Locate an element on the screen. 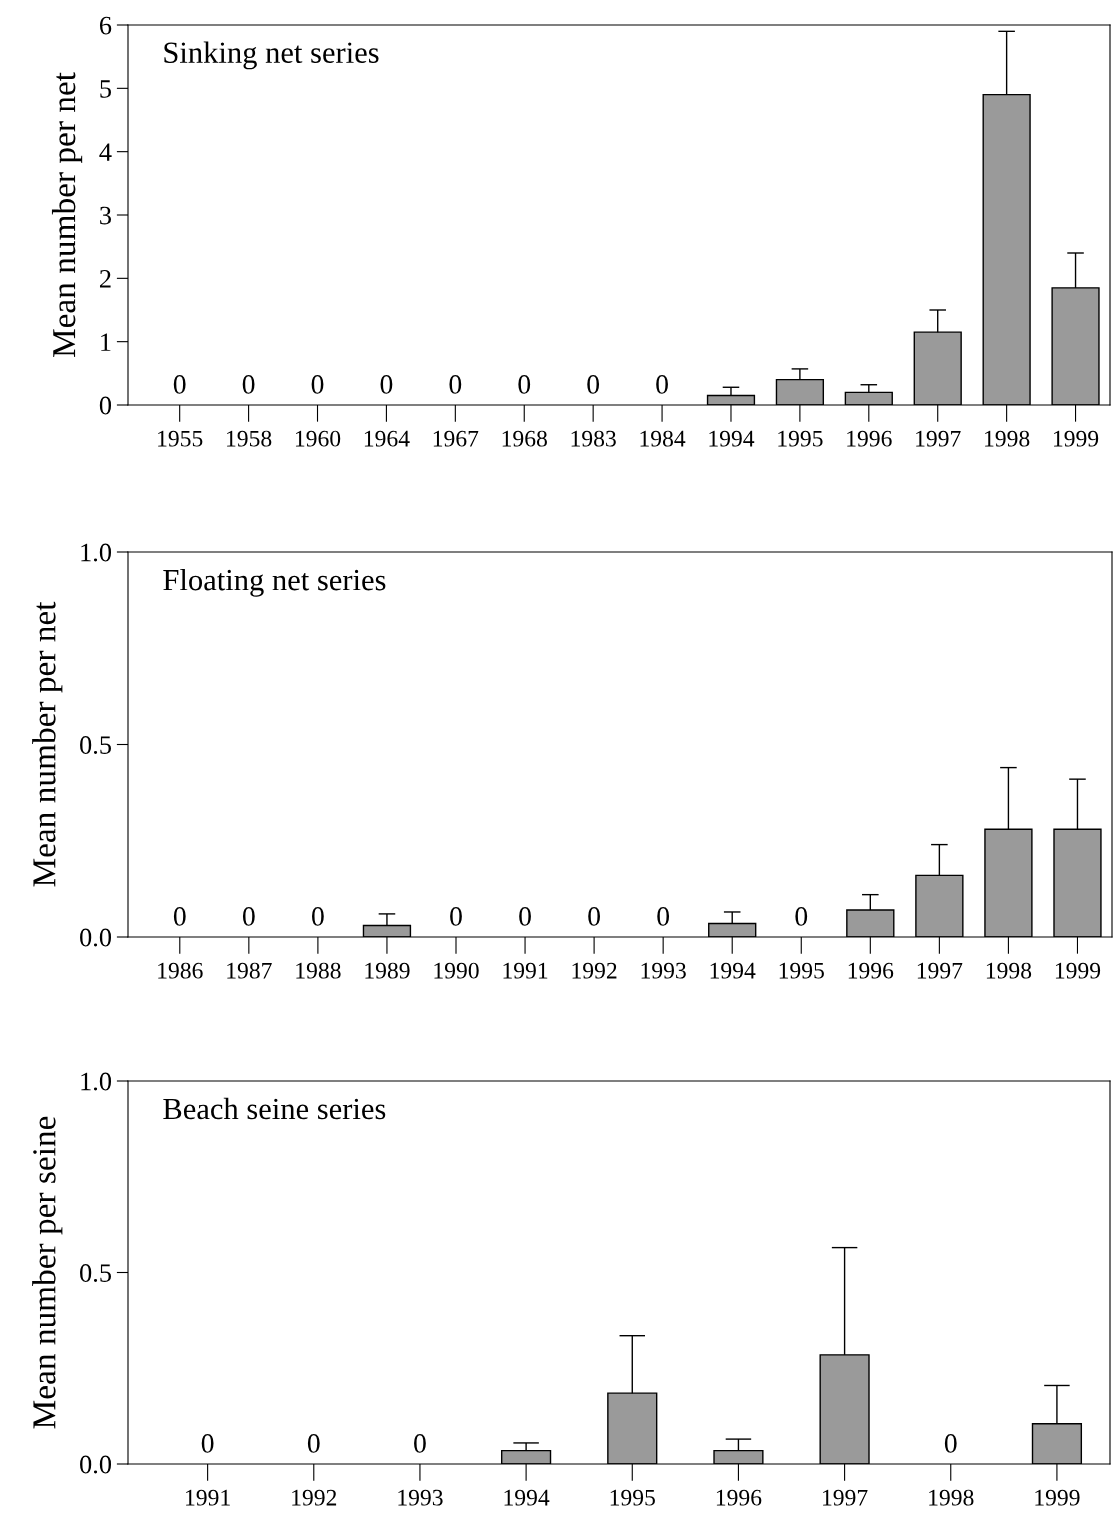 This screenshot has height=1522, width=1113. x-tick-label: 1984 is located at coordinates (663, 438).